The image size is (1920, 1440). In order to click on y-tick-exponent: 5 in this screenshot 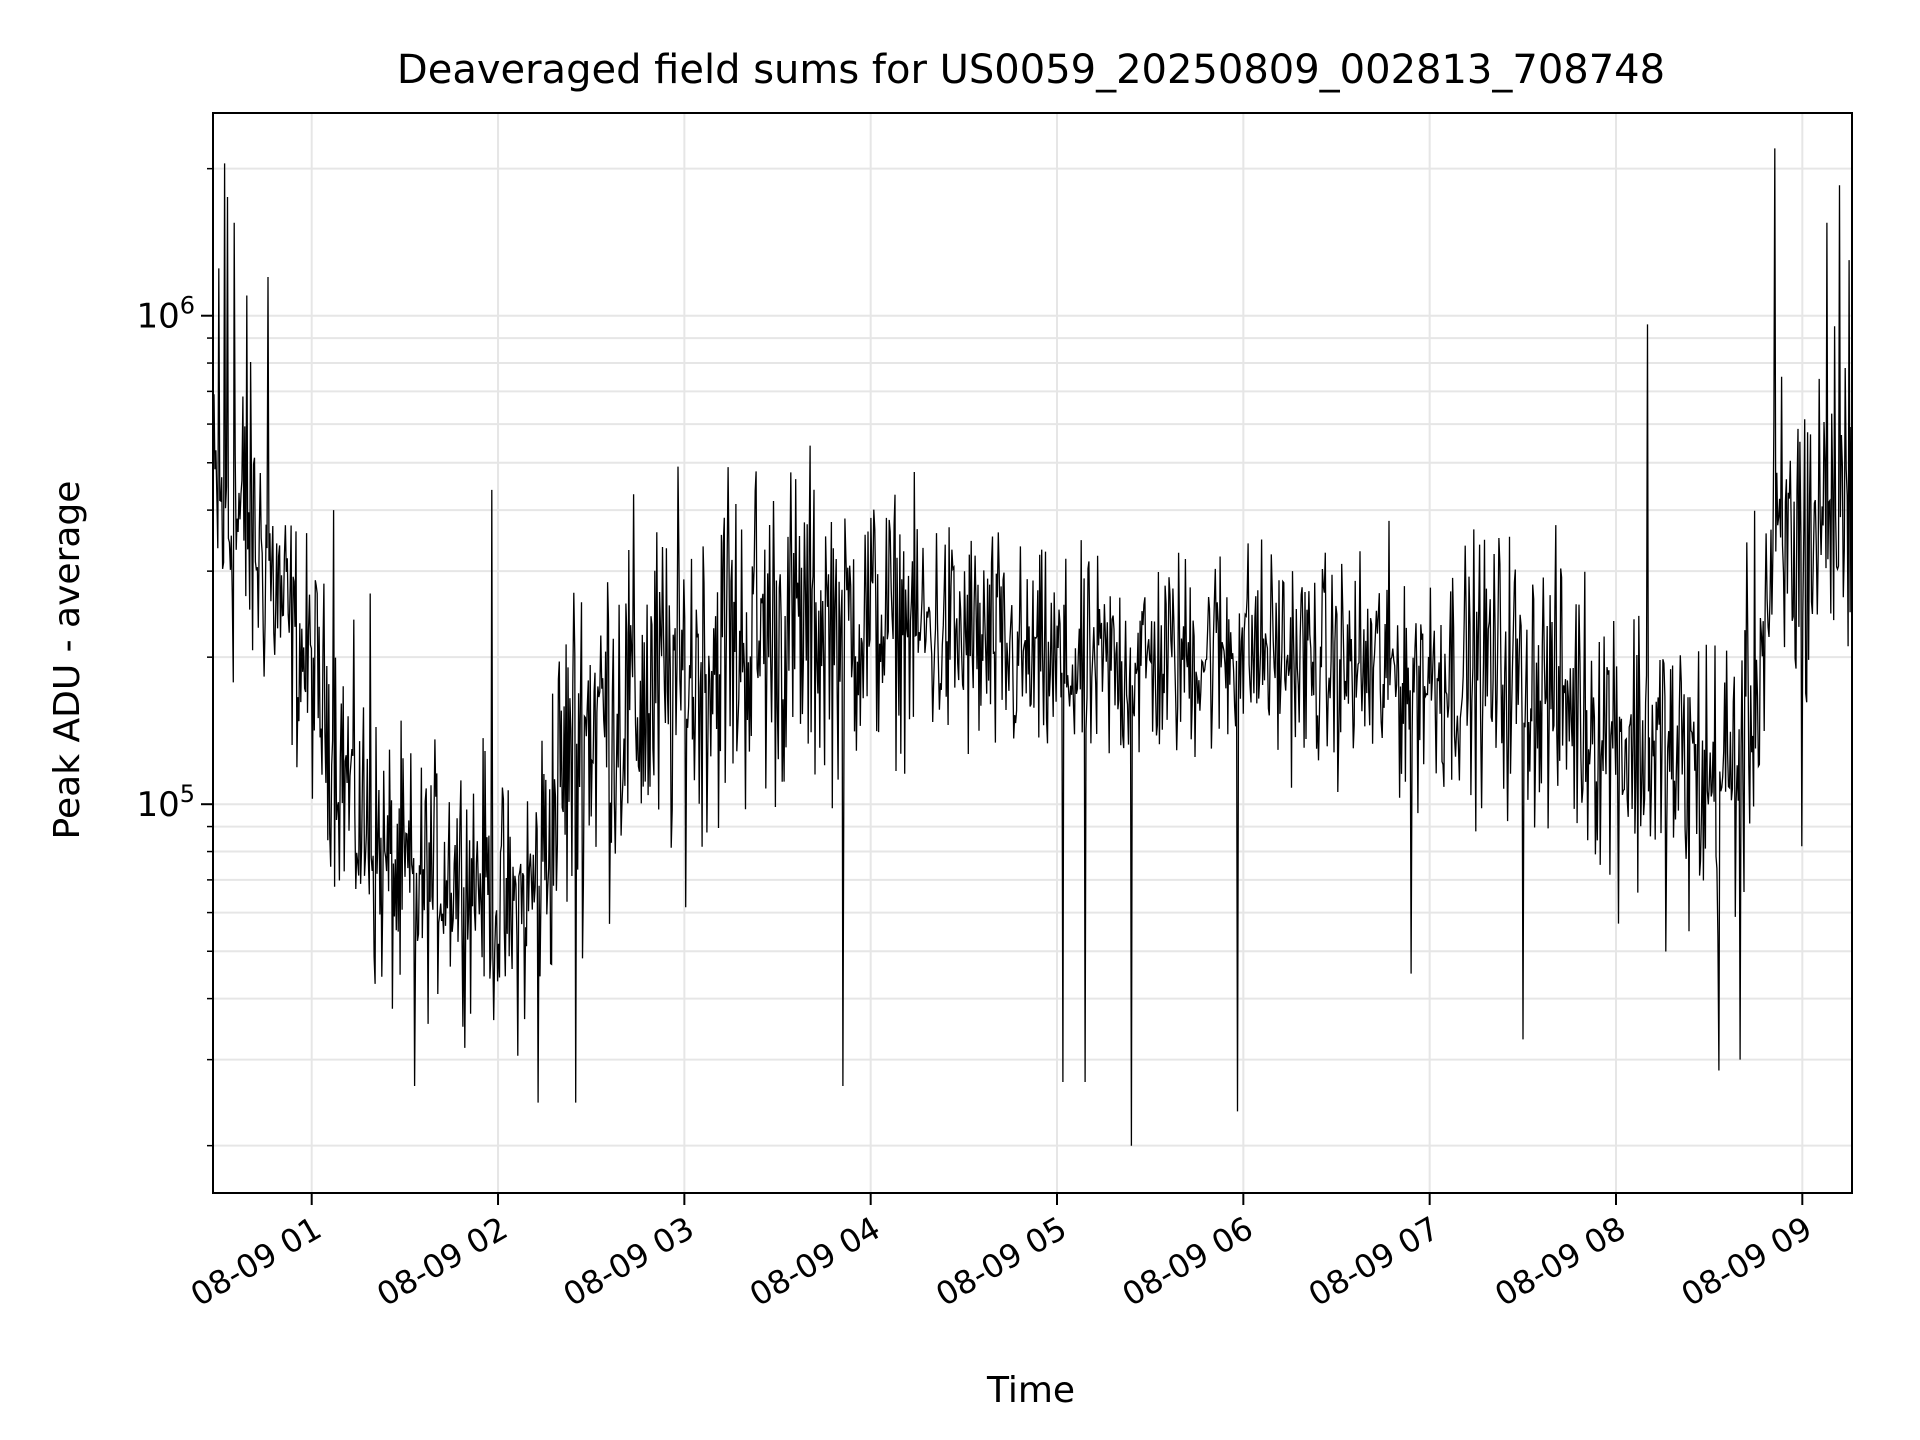, I will do `click(187, 794)`.